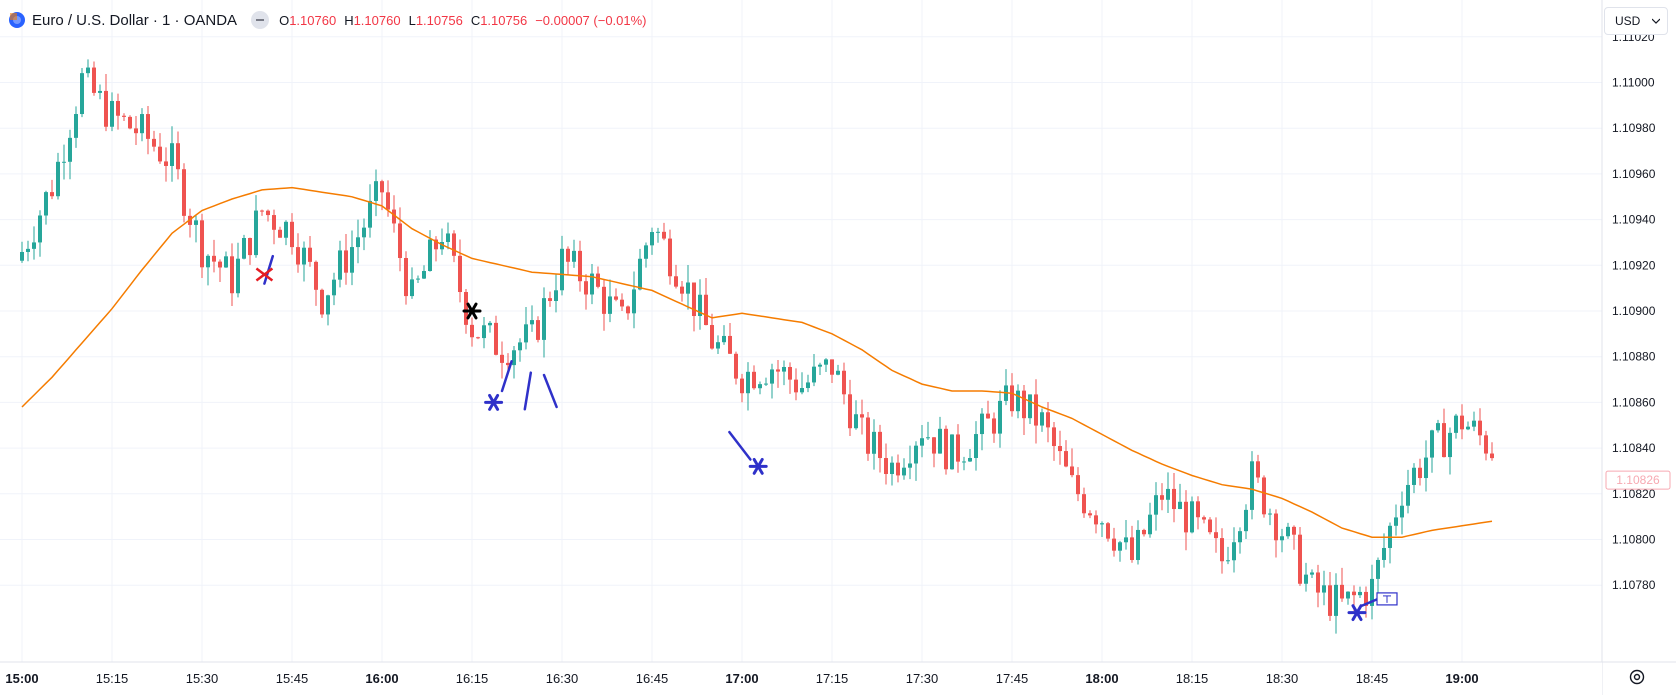 This screenshot has height=695, width=1676. I want to click on hide-legend-button, so click(260, 20).